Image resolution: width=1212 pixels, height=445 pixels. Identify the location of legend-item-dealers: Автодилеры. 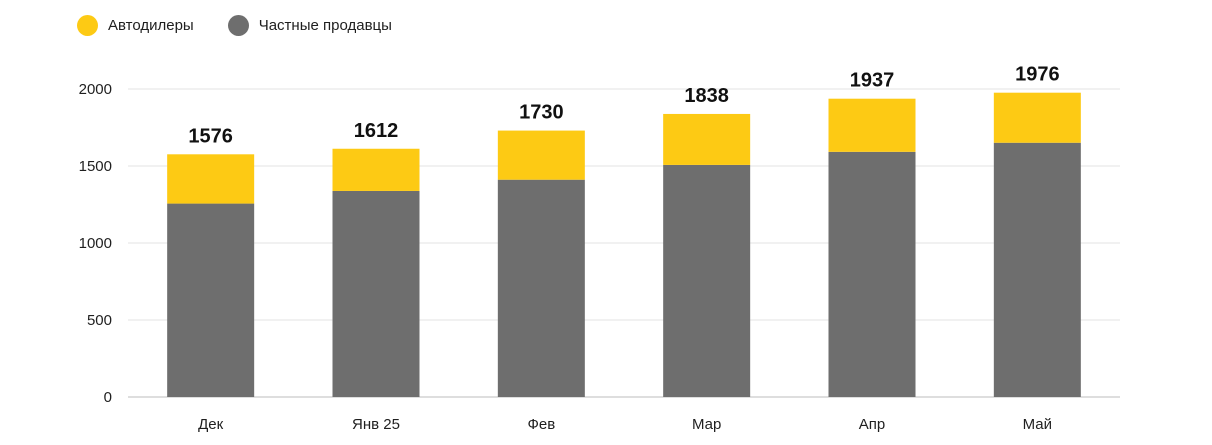
(135, 25).